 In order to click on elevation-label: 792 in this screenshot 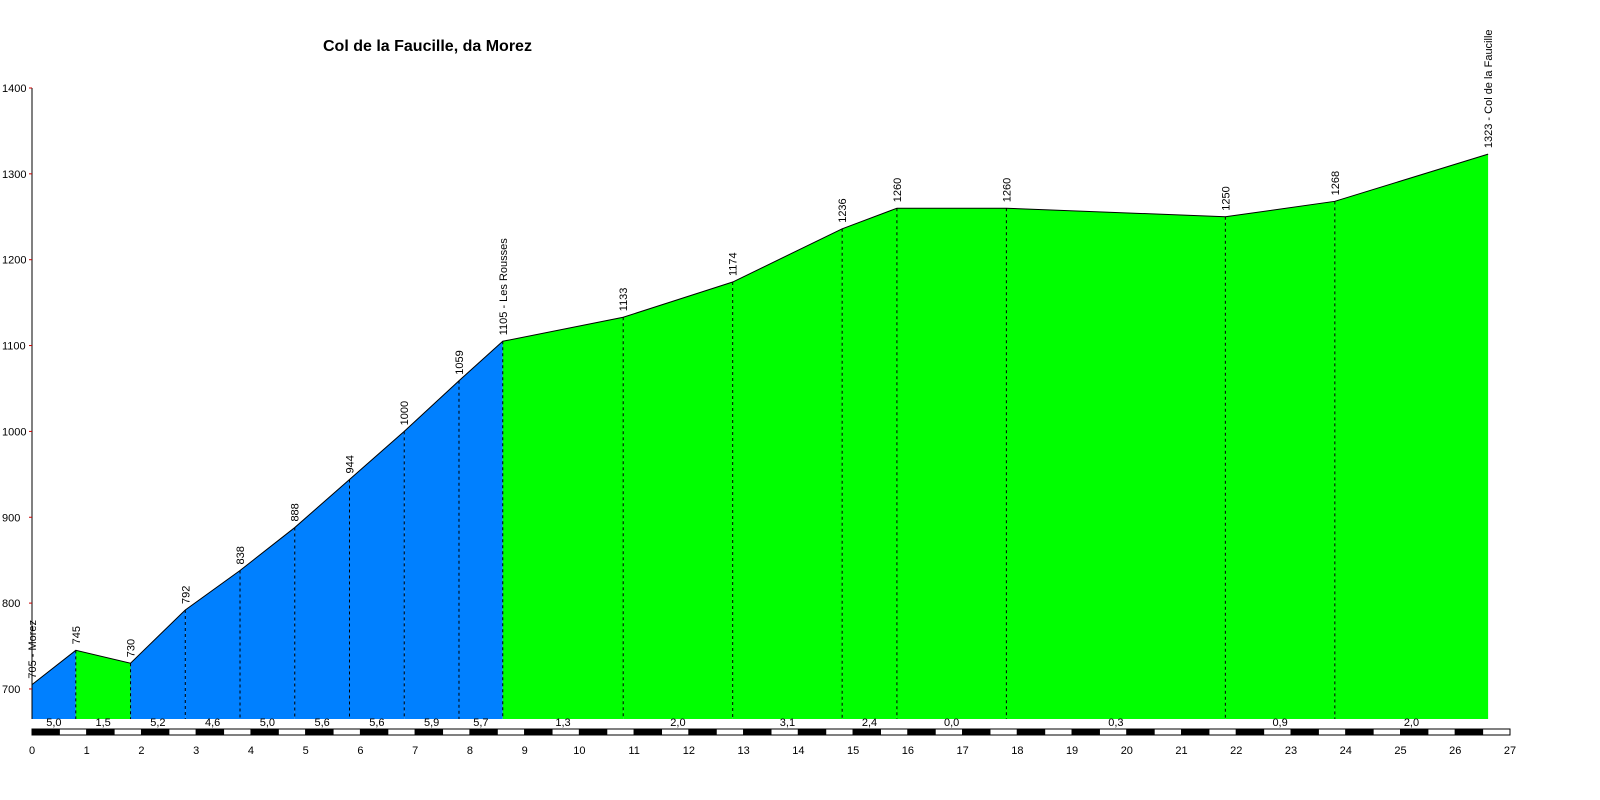, I will do `click(186, 595)`.